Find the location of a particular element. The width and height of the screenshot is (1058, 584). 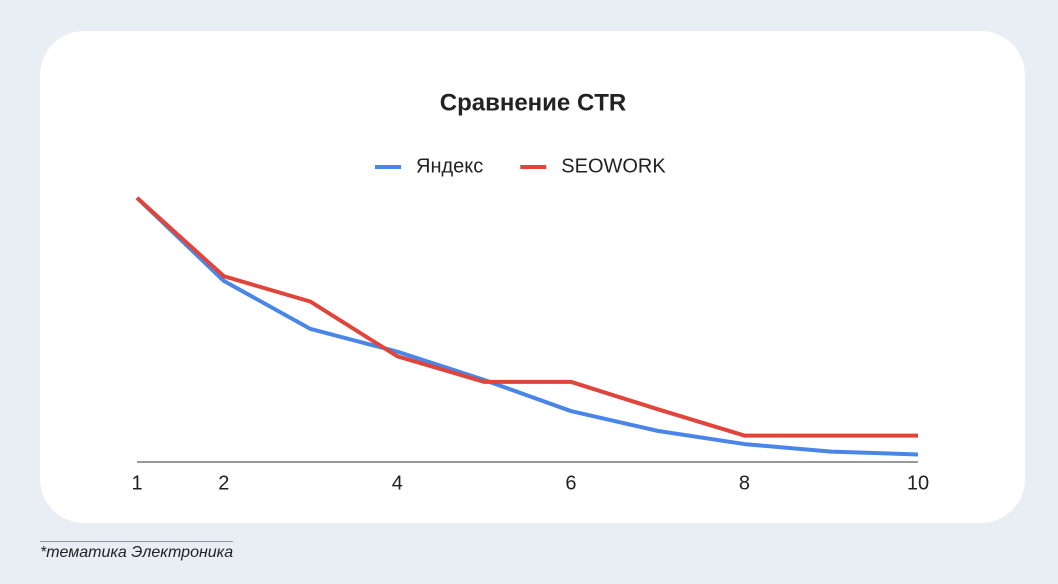

x-tick-label: 8 is located at coordinates (744, 483).